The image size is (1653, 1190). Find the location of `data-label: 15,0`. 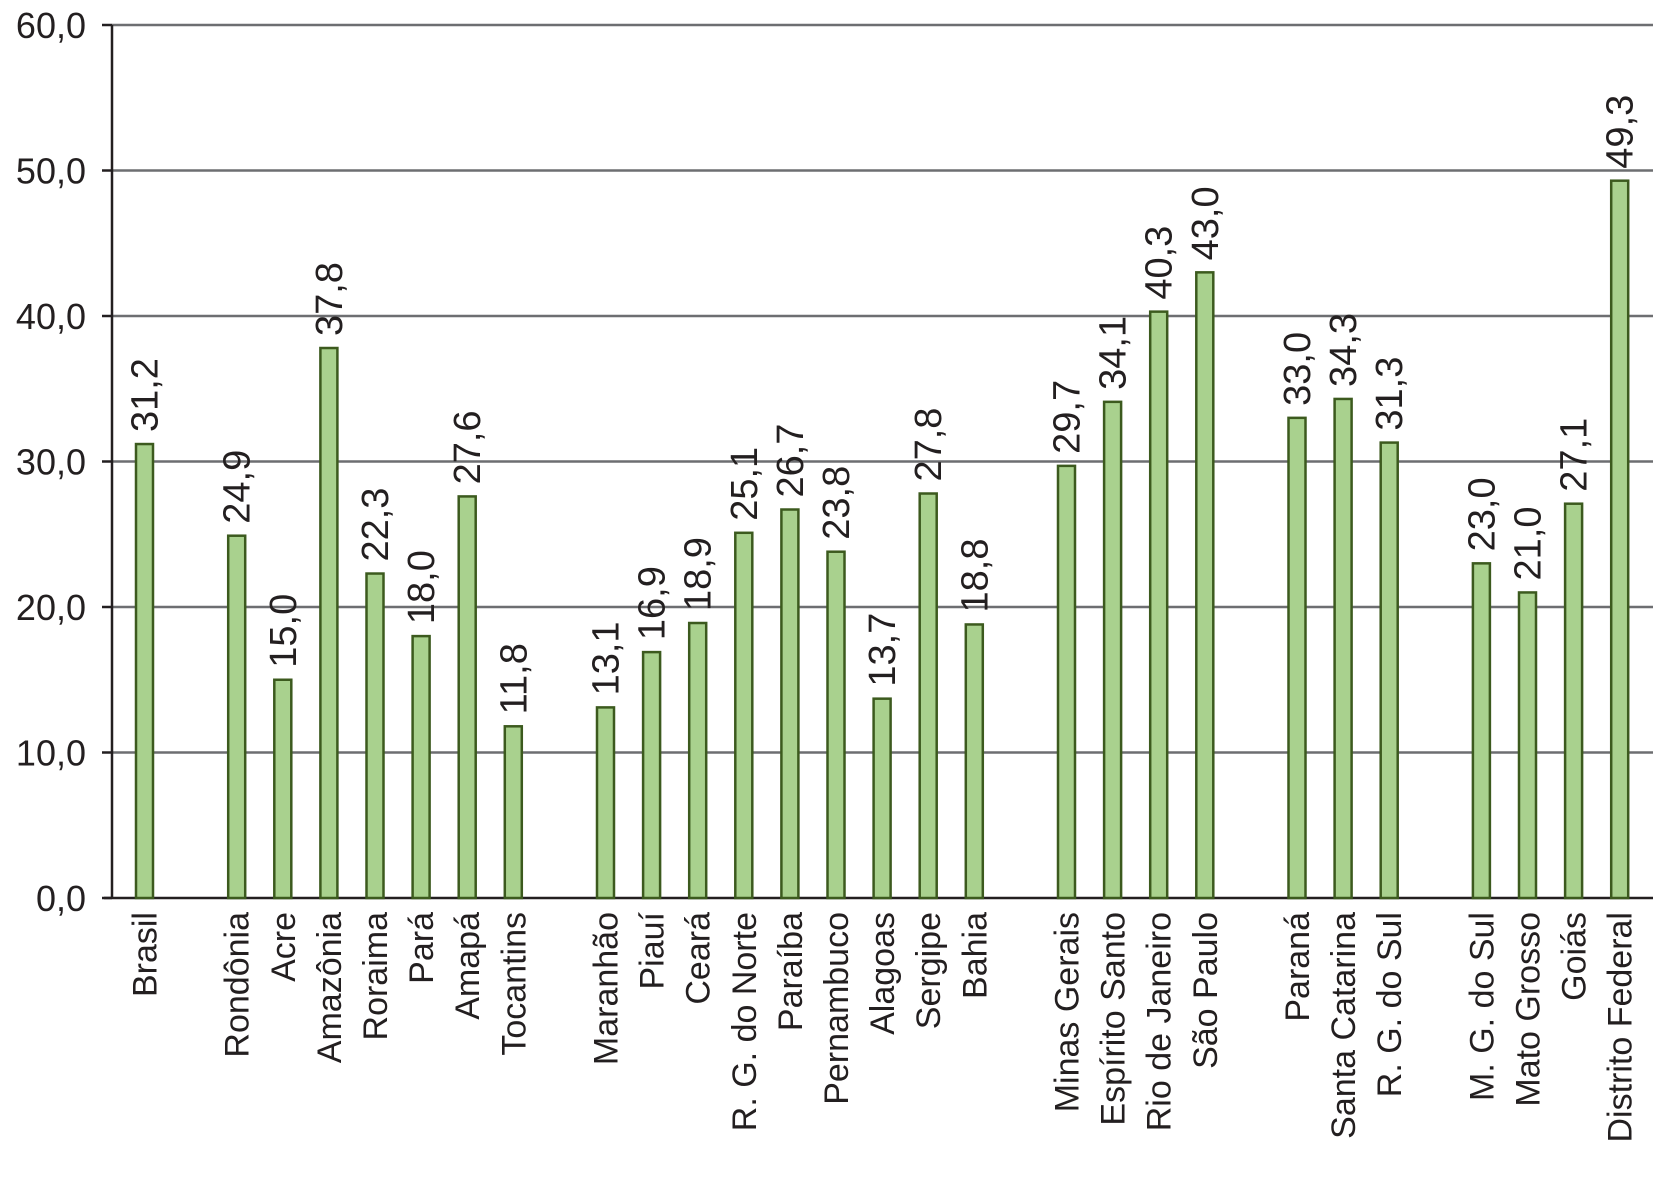

data-label: 15,0 is located at coordinates (284, 631).